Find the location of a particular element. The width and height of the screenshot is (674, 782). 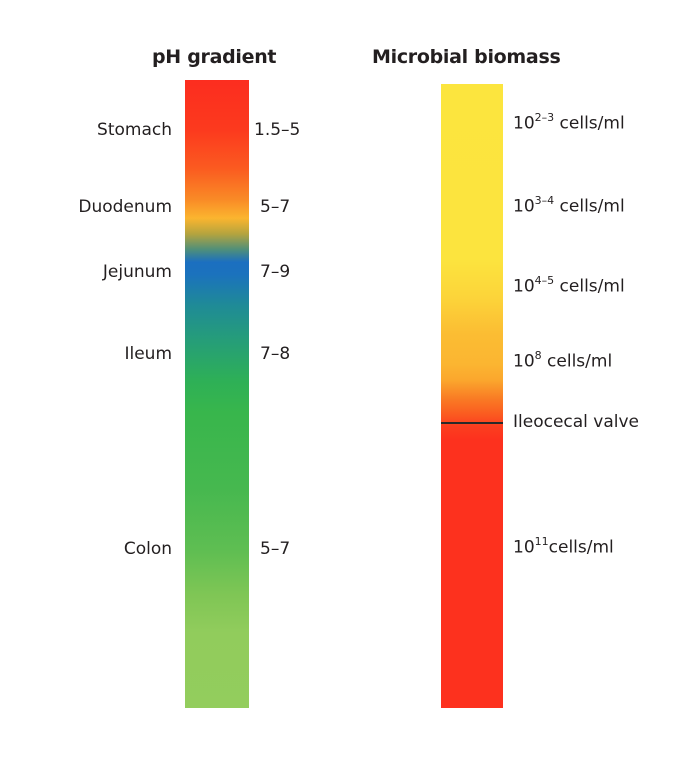

ph-value-jejunum: 7–9 is located at coordinates (275, 272).